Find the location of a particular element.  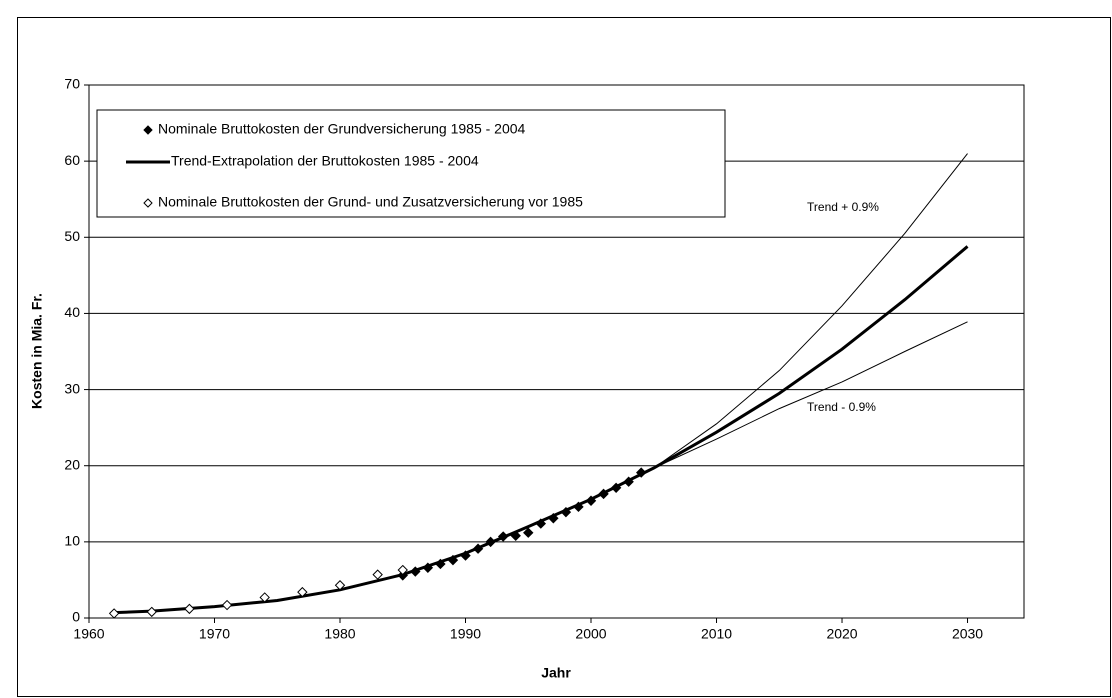

y-tick-label: 10 is located at coordinates (72, 541).